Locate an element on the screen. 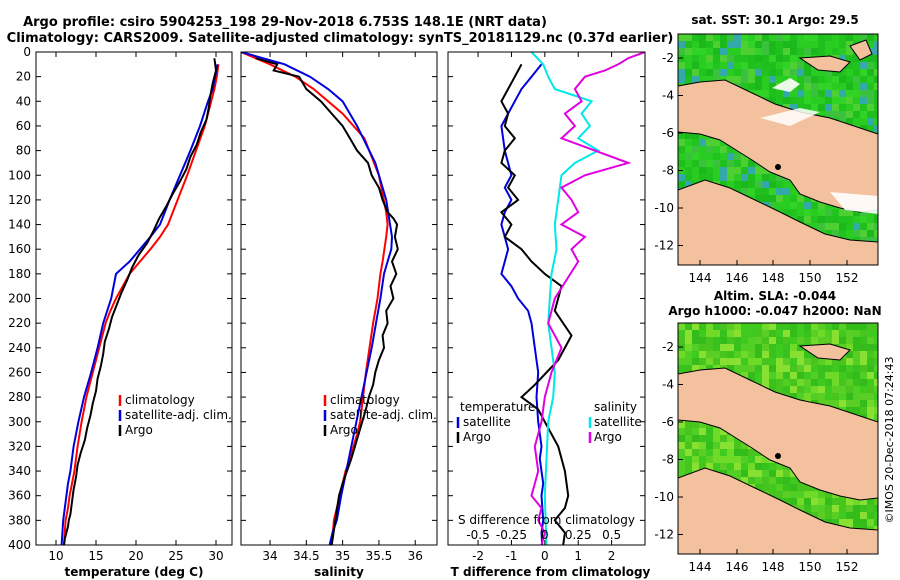 This screenshot has width=900, height=580. y-tick-label: 200 is located at coordinates (19, 299).